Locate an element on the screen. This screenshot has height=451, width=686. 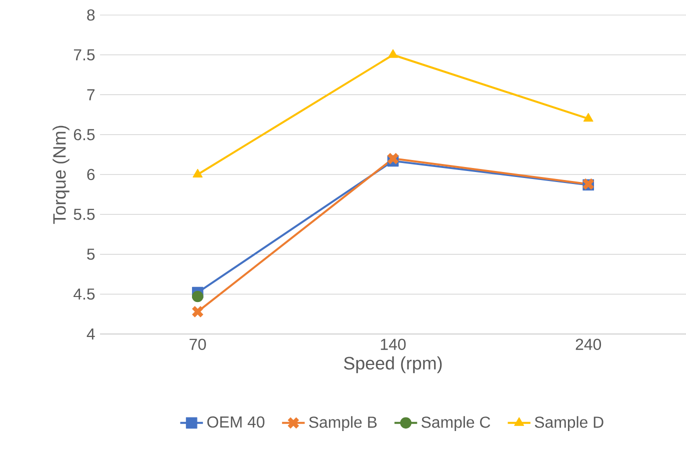
y-axis-title: Torque (Nm) is located at coordinates (61, 175).